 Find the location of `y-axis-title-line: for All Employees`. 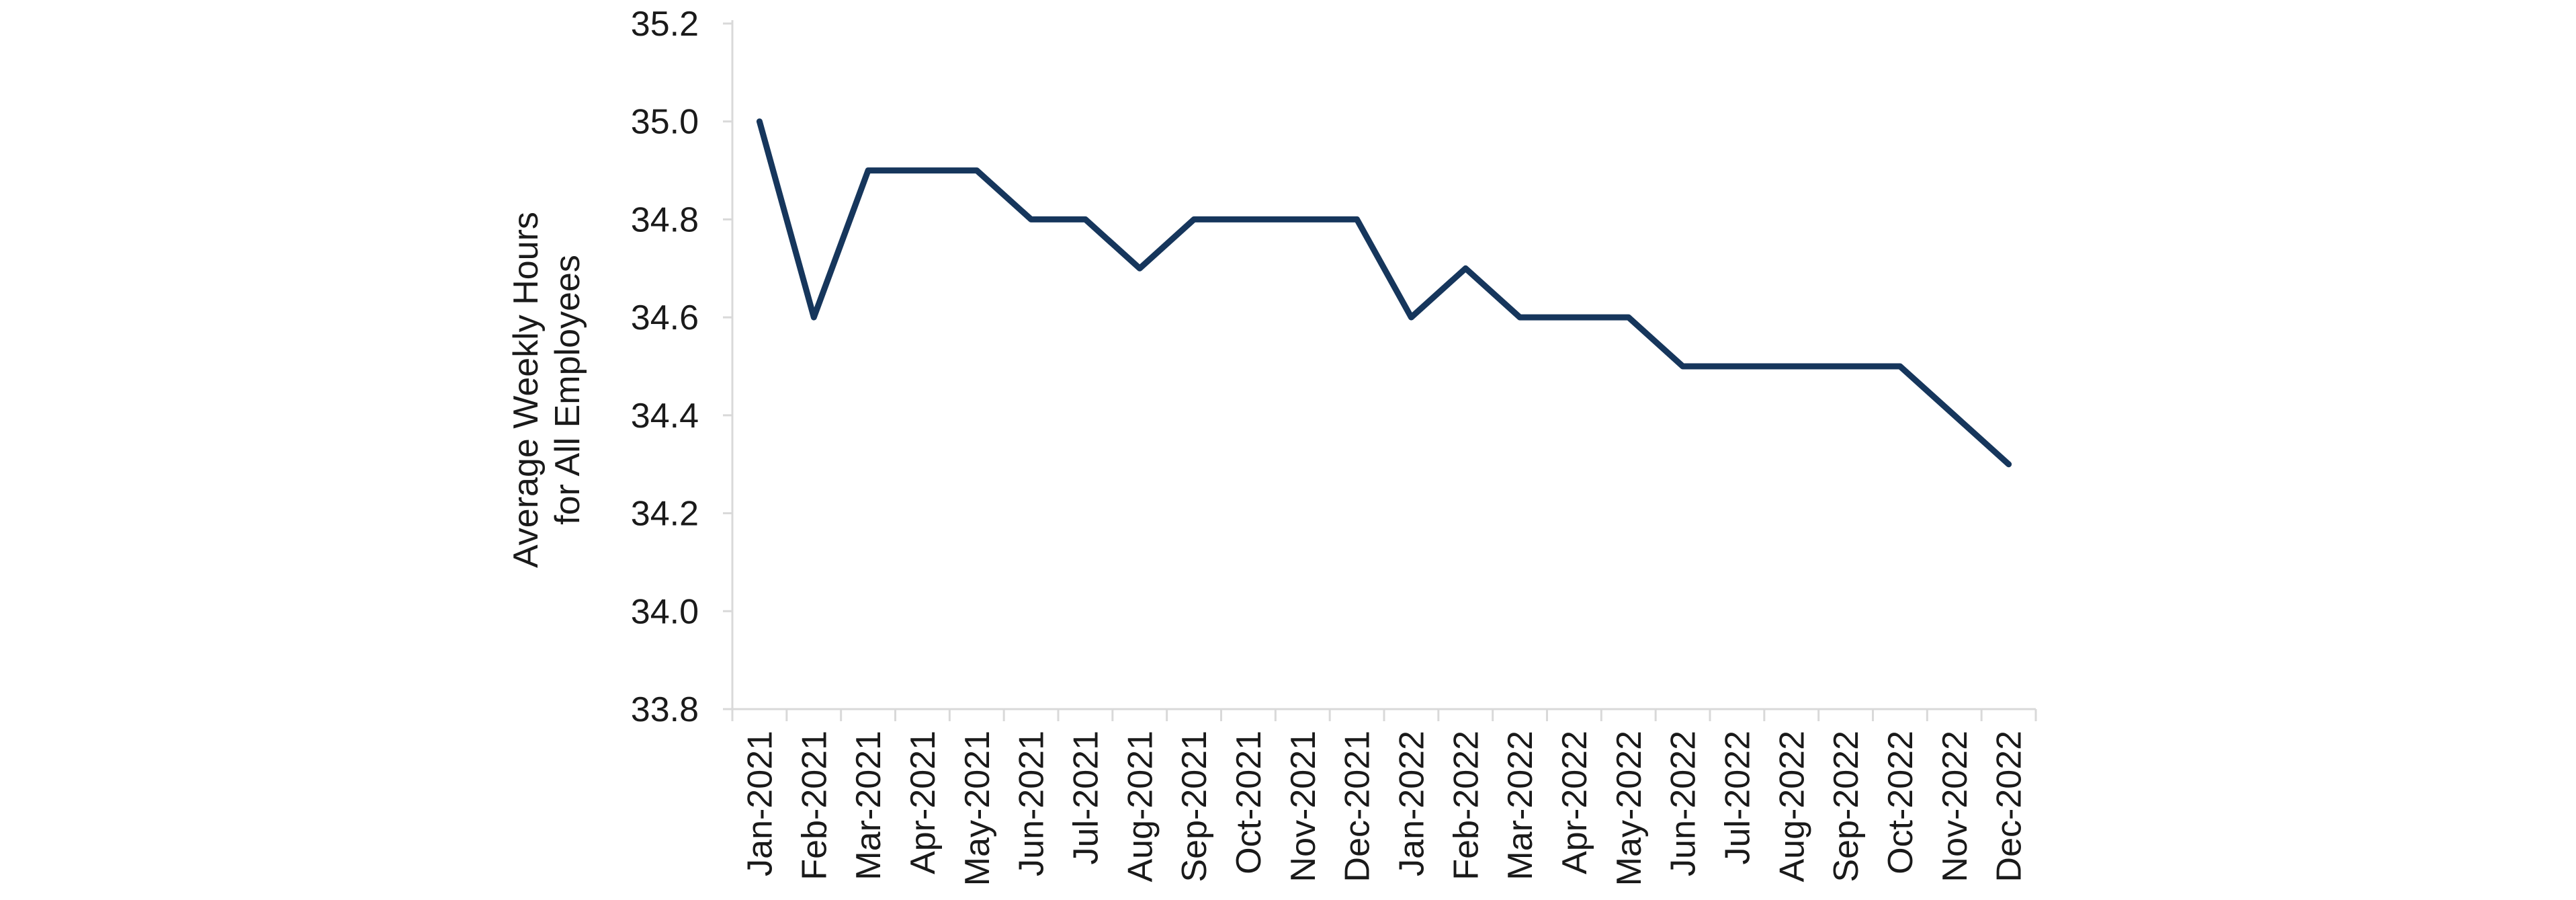

y-axis-title-line: for All Employees is located at coordinates (567, 390).